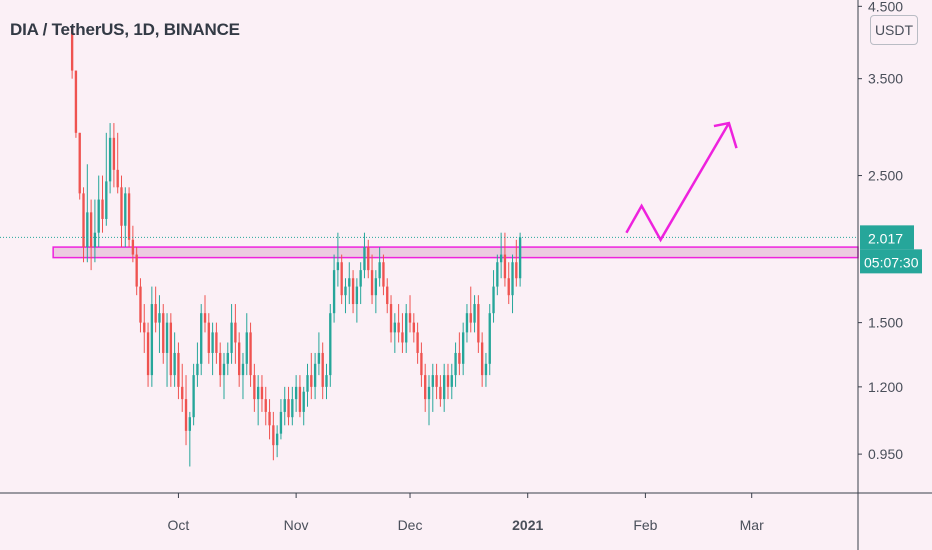 The width and height of the screenshot is (932, 550). Describe the element at coordinates (410, 525) in the screenshot. I see `x-tick-label: Dec` at that location.